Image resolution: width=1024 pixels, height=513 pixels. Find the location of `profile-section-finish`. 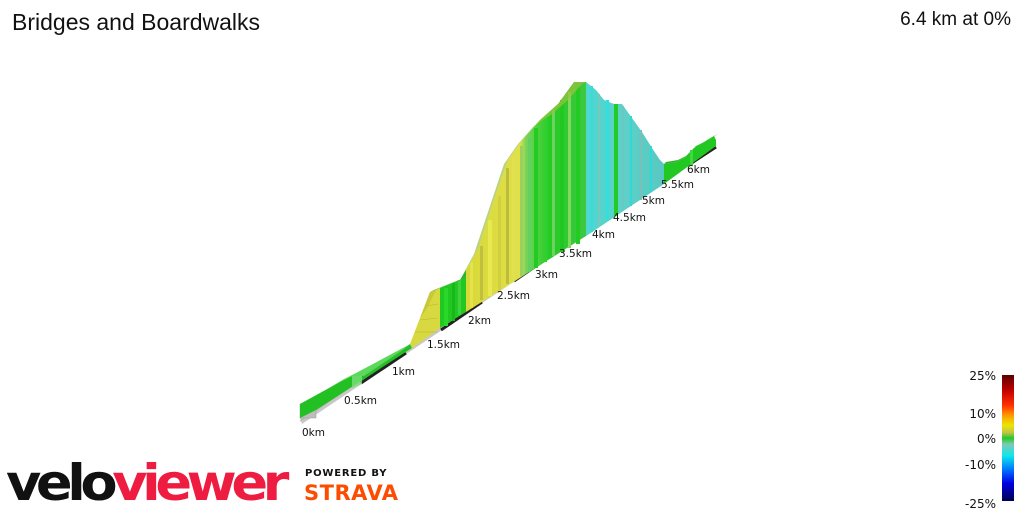

profile-section-finish is located at coordinates (691, 159).